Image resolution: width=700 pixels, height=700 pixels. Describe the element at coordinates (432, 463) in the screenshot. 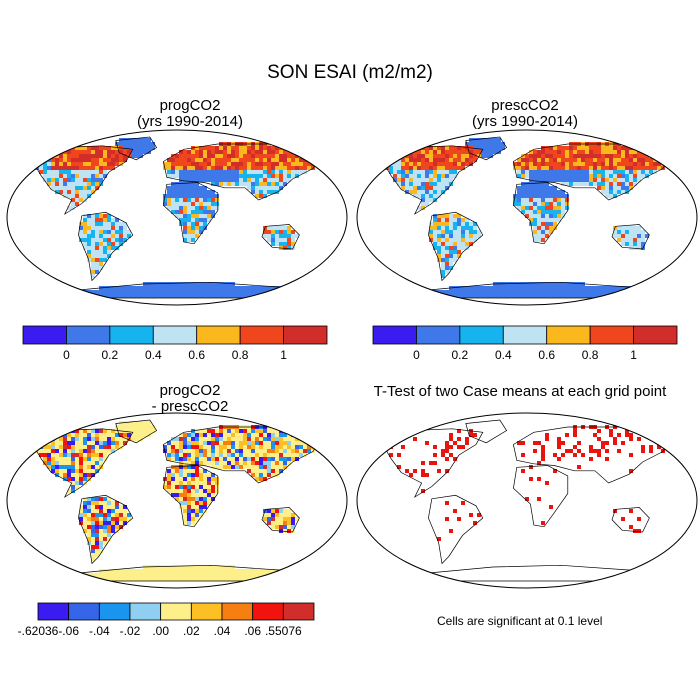

I see `coastline-northAmerica` at that location.